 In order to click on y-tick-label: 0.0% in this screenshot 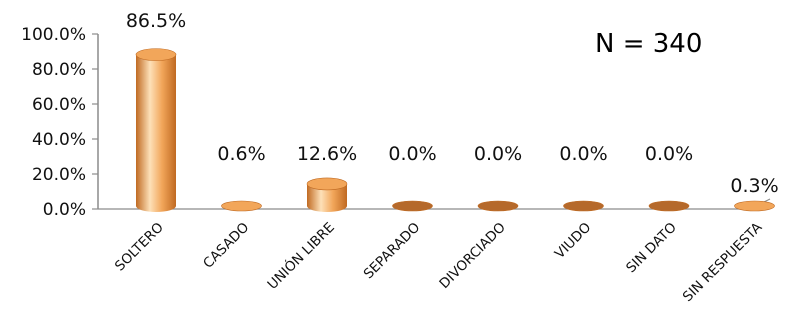, I will do `click(64, 210)`.